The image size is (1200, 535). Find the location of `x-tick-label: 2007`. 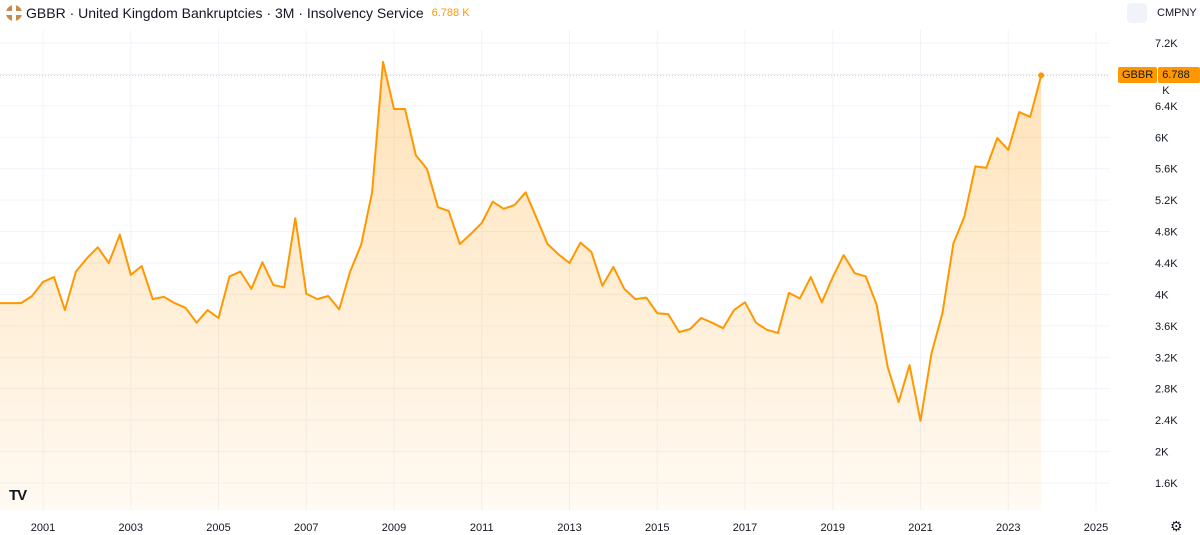

x-tick-label: 2007 is located at coordinates (306, 528).